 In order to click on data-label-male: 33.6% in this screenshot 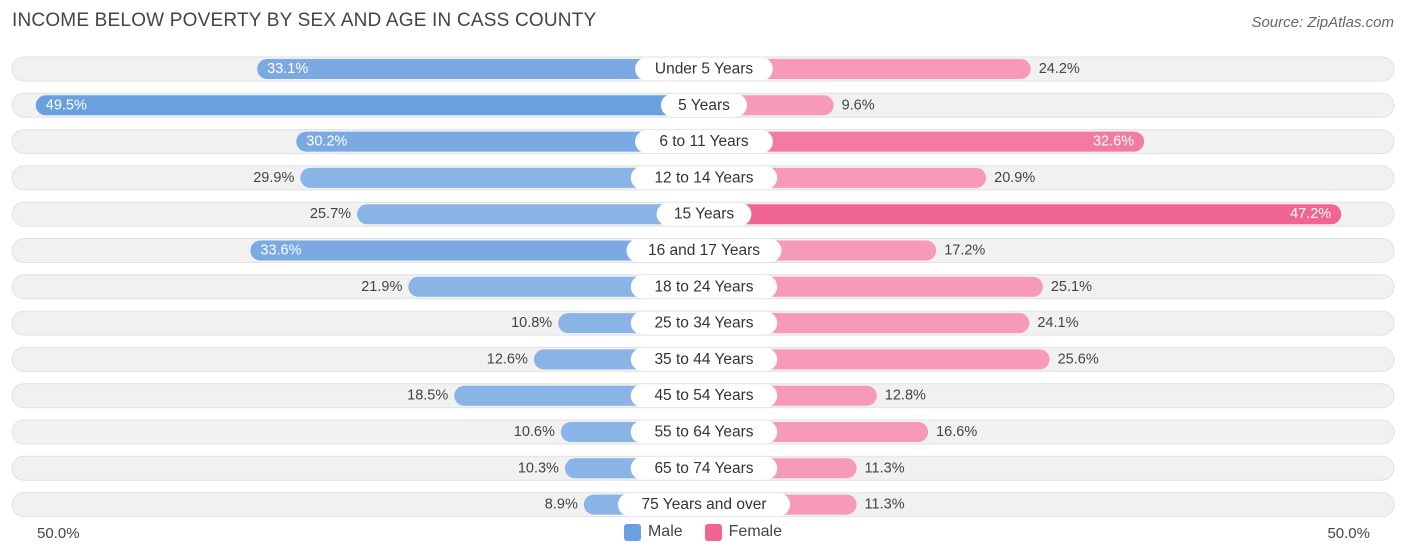, I will do `click(280, 251)`.